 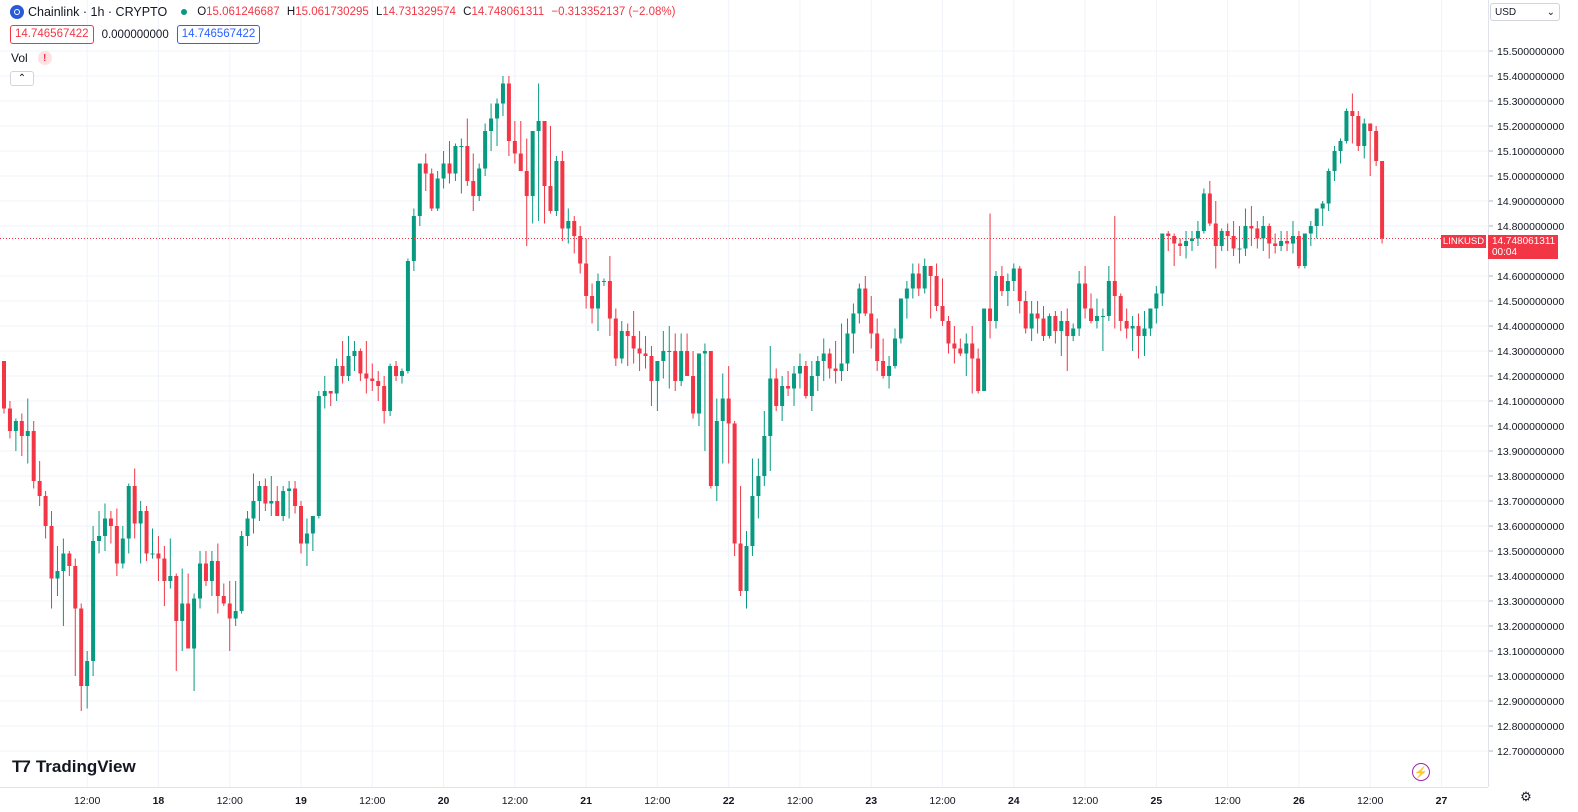 What do you see at coordinates (98, 12) in the screenshot?
I see `symbol-title: Chainlink · 1h · CRYPTO` at bounding box center [98, 12].